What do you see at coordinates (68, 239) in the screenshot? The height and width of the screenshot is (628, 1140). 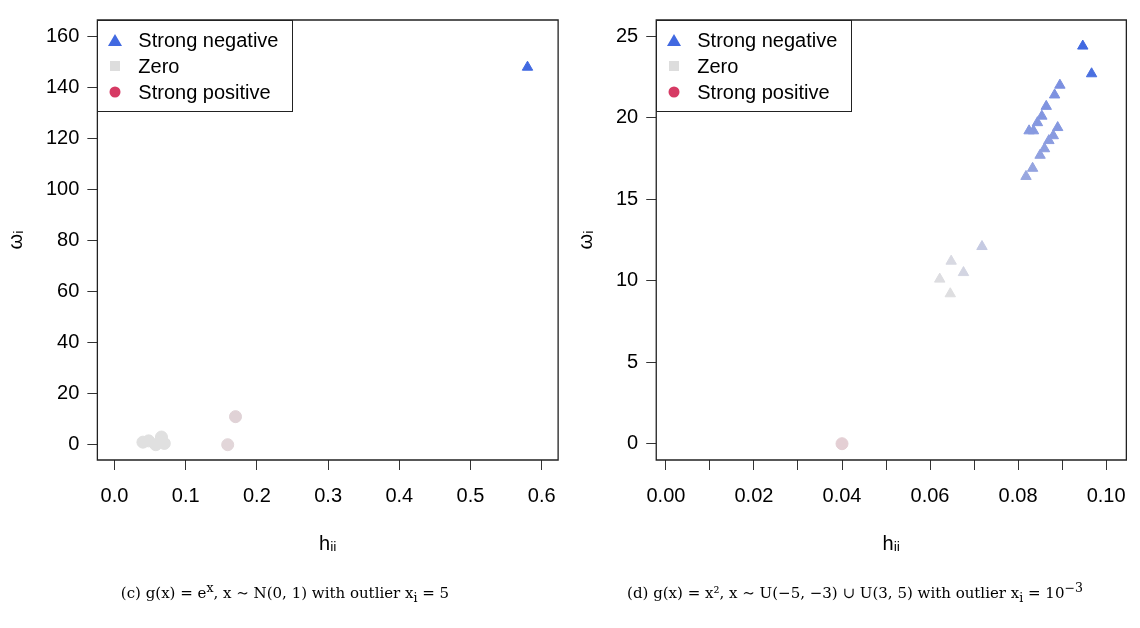 I see `y-tick-label: 80` at bounding box center [68, 239].